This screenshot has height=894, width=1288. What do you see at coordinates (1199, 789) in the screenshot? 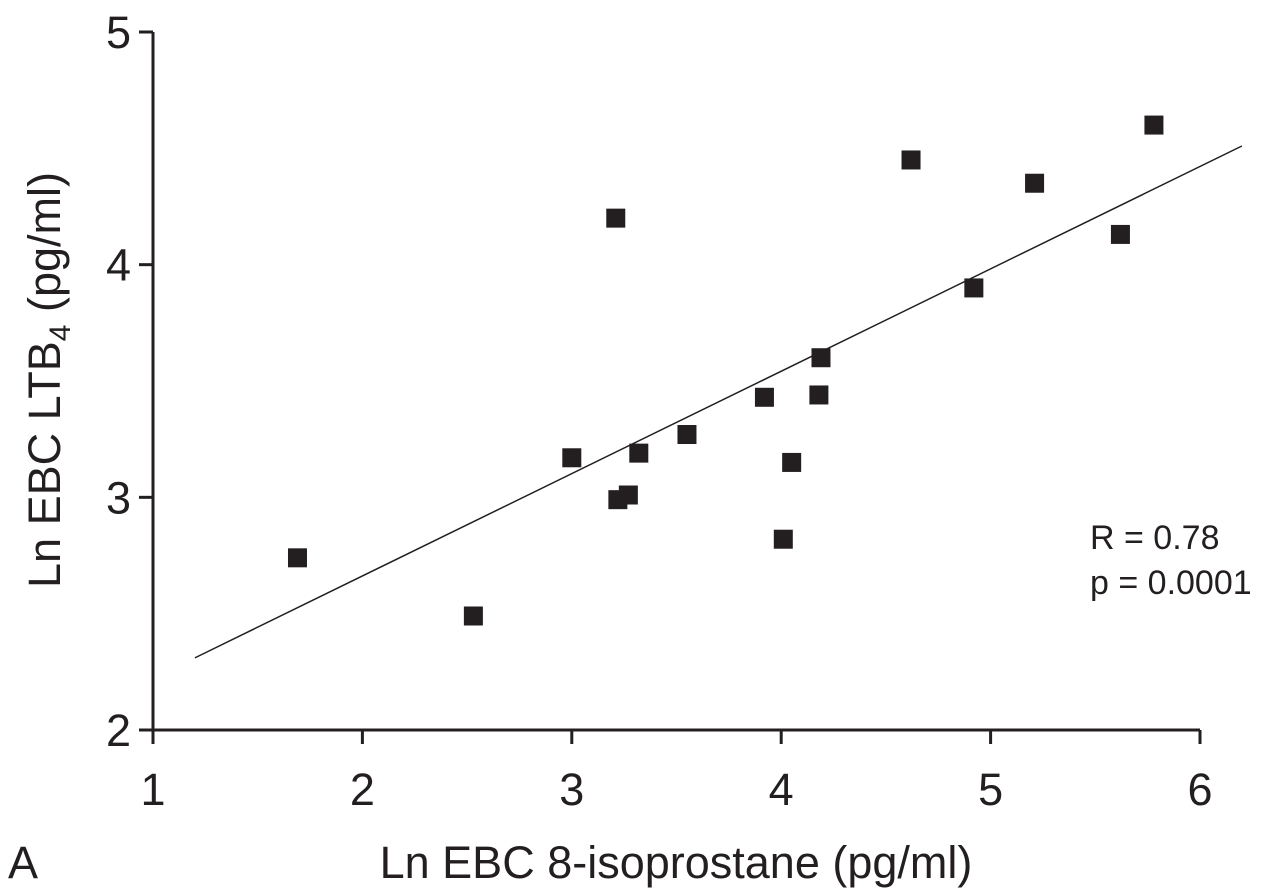
I see `x-tick-label: 6` at bounding box center [1199, 789].